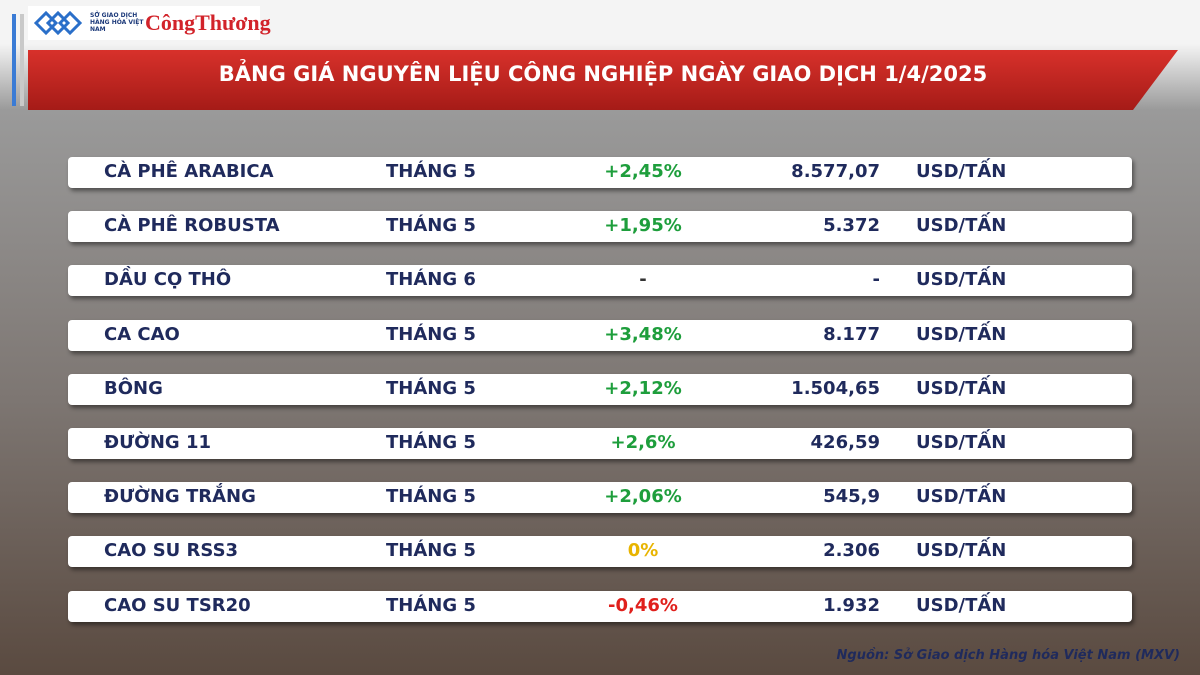  I want to click on price: 1.504,65, so click(835, 388).